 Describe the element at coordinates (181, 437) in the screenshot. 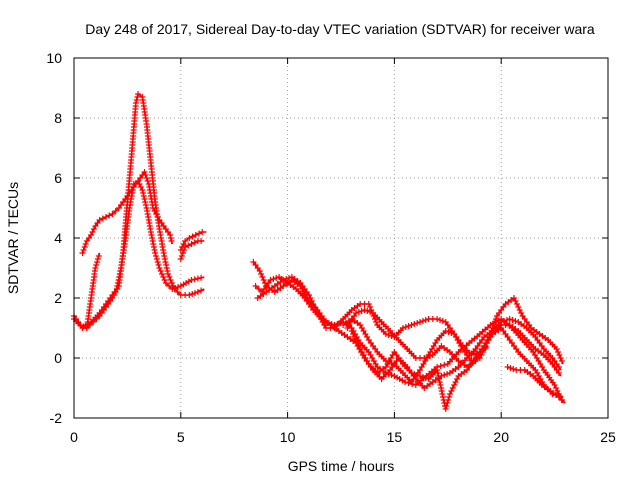

I see `x-tick-label: 5` at that location.